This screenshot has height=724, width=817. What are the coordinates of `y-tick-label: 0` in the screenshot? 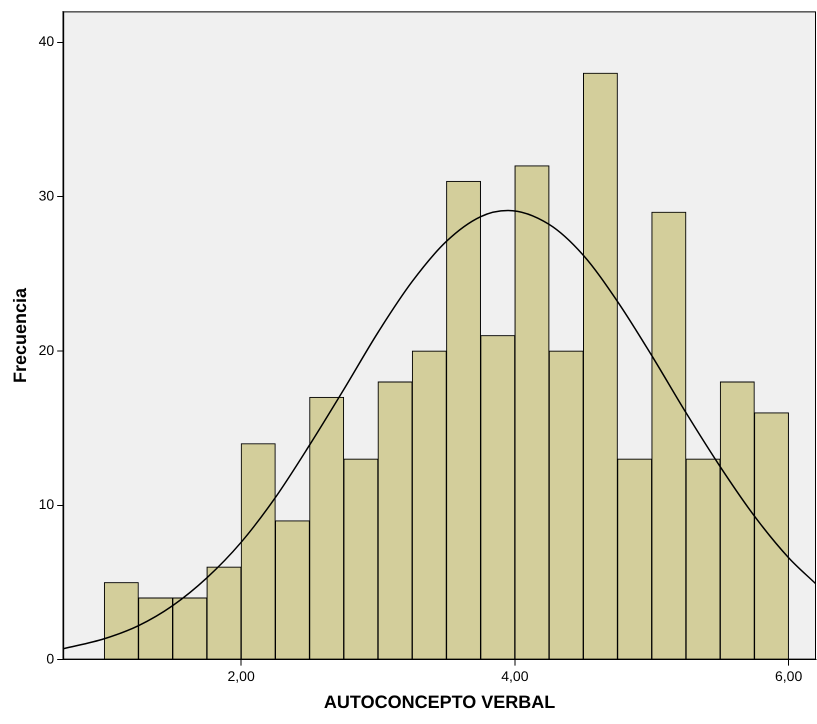 It's located at (50, 658).